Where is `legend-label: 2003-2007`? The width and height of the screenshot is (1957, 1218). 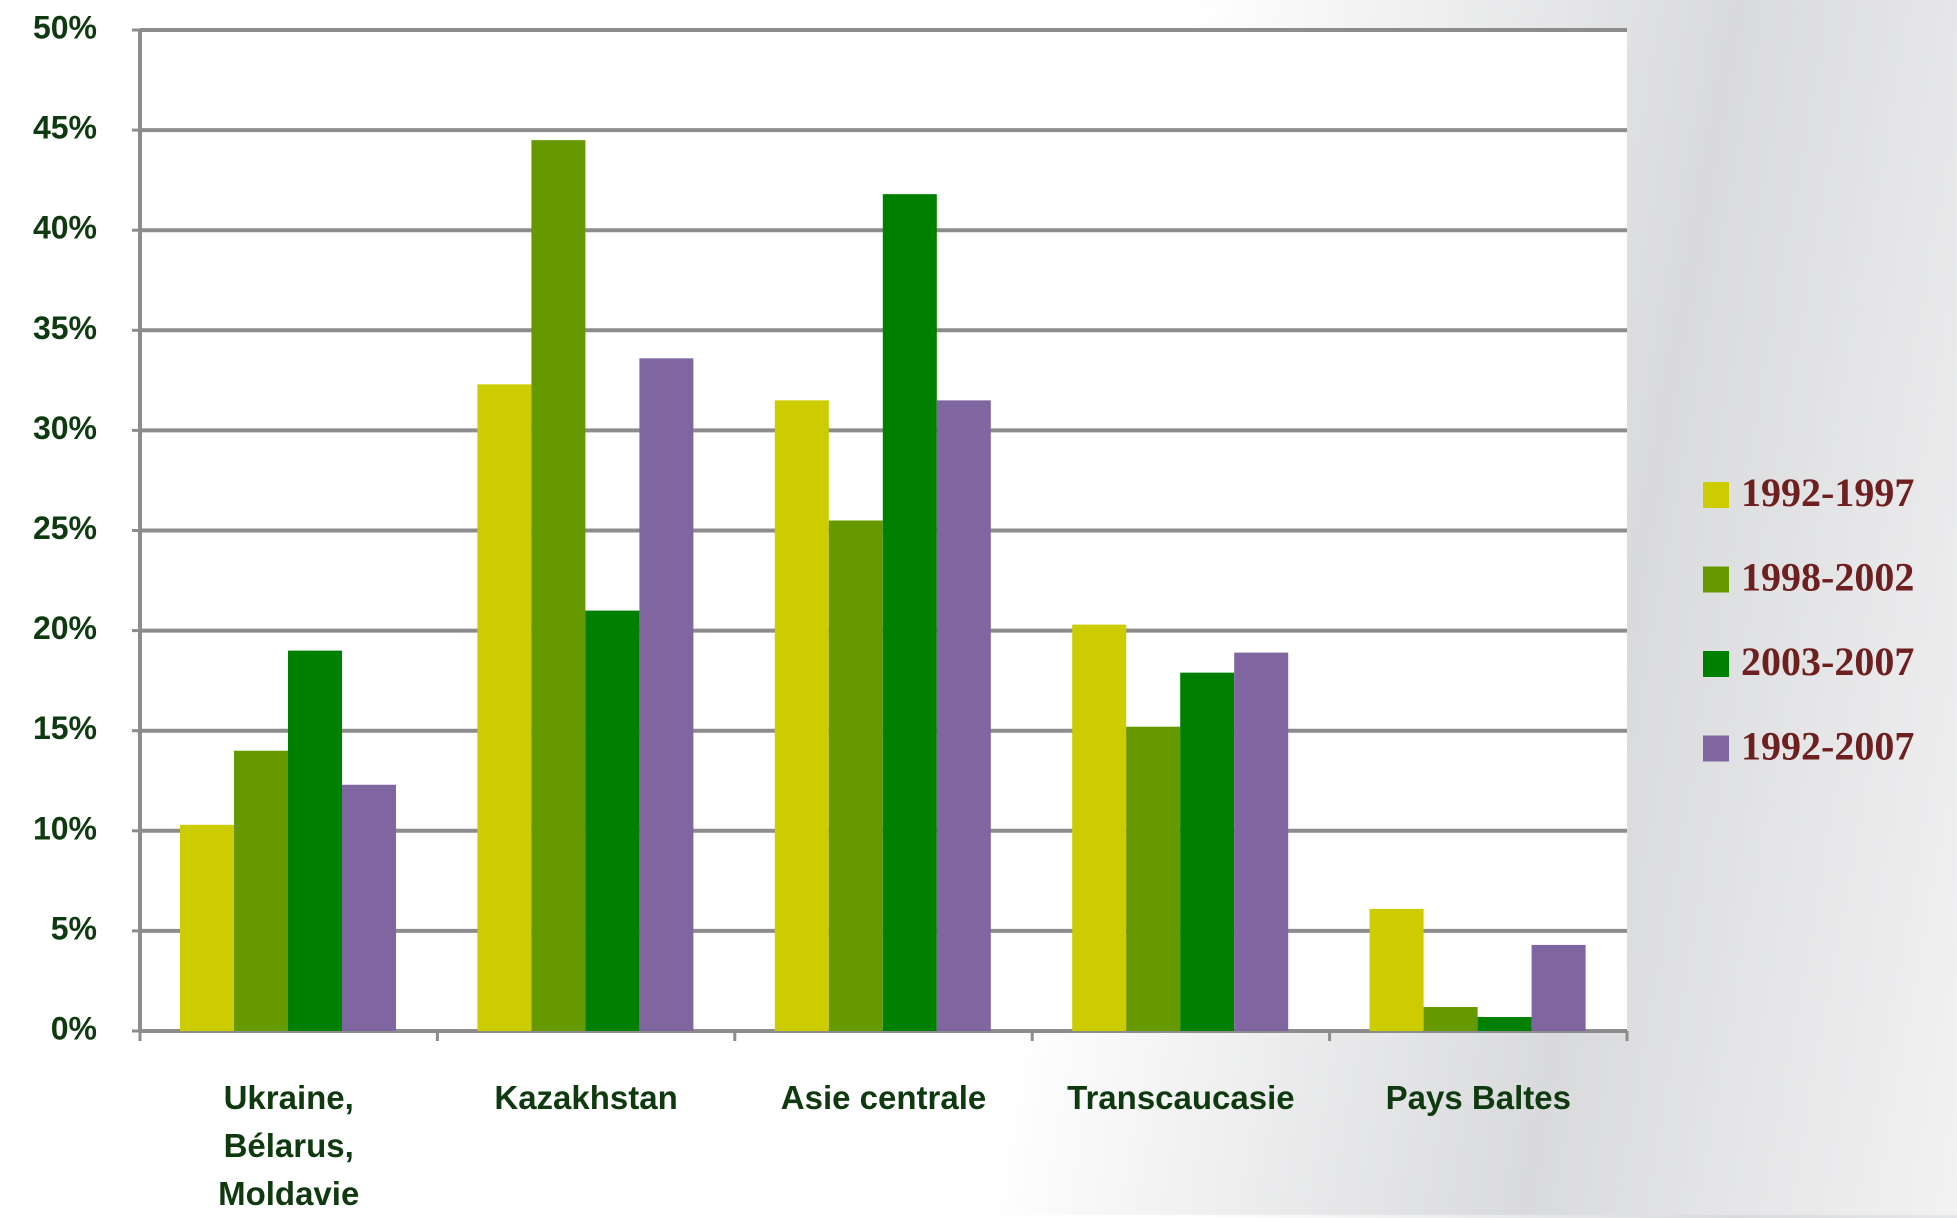
legend-label: 2003-2007 is located at coordinates (1827, 661).